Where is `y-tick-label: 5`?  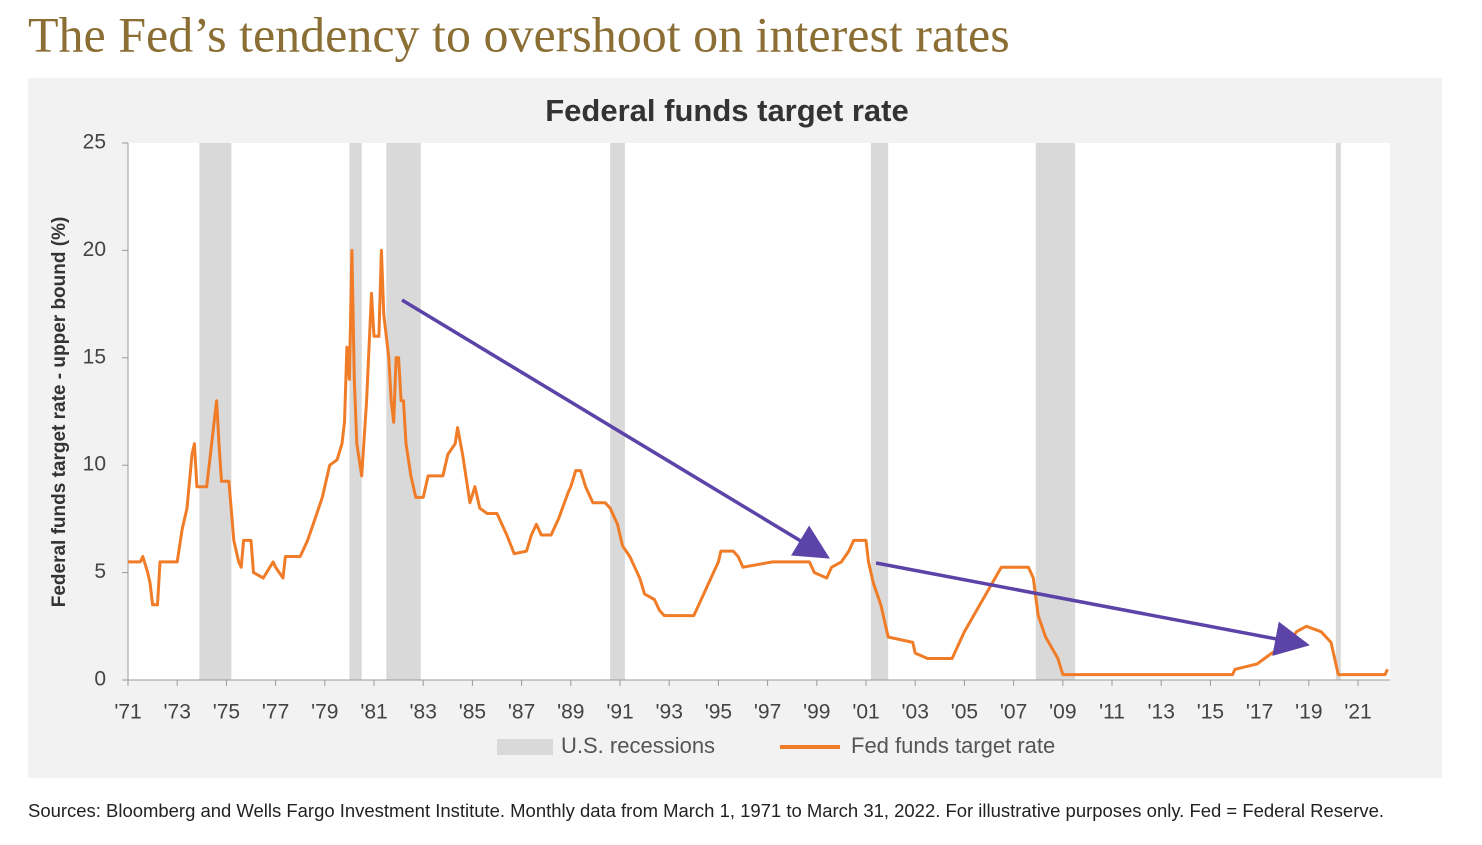
y-tick-label: 5 is located at coordinates (100, 571).